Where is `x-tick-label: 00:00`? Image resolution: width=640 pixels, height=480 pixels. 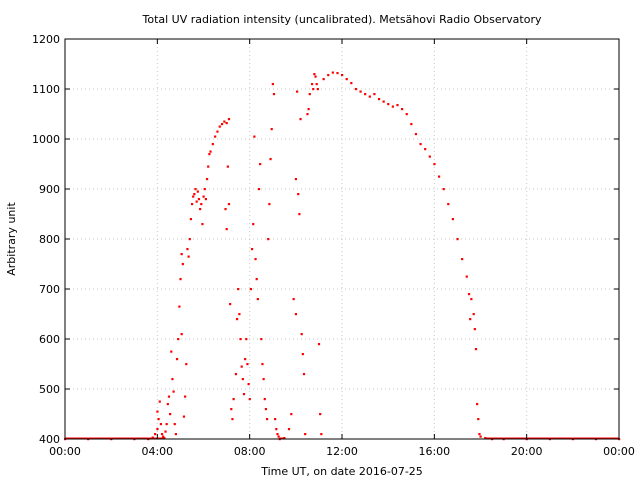
x-tick-label: 00:00 is located at coordinates (65, 451).